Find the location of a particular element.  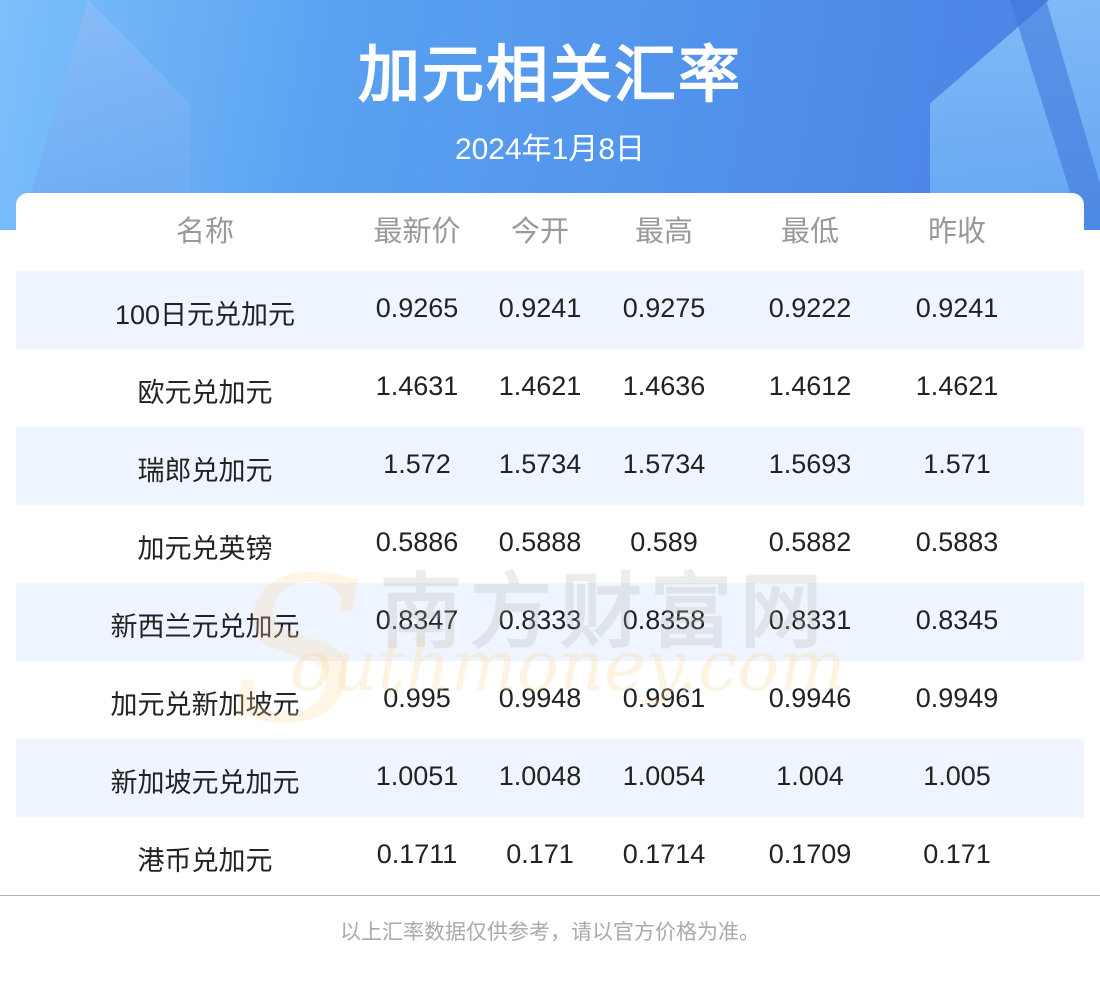

footer-note: 以上汇率数据仅供参考，请以官方价格为准。 is located at coordinates (550, 932).